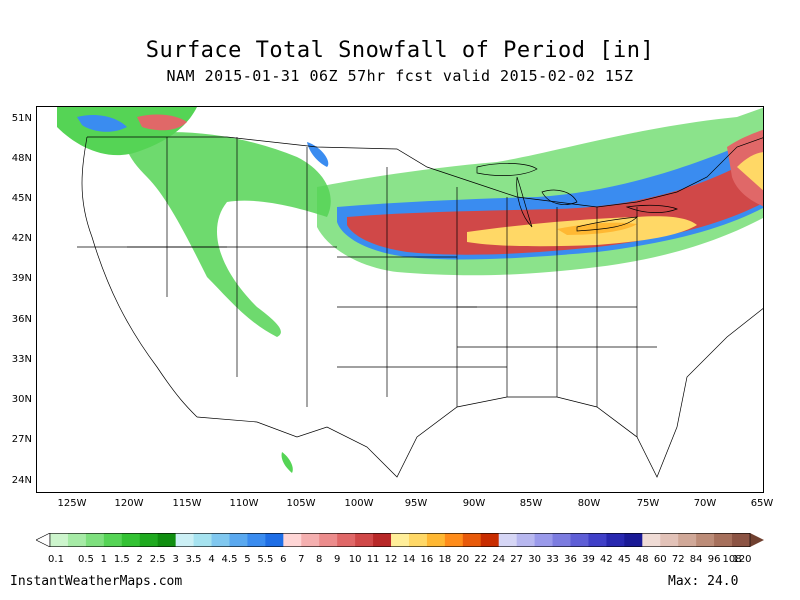 The image size is (800, 600). I want to click on legend-label: 8, so click(319, 559).